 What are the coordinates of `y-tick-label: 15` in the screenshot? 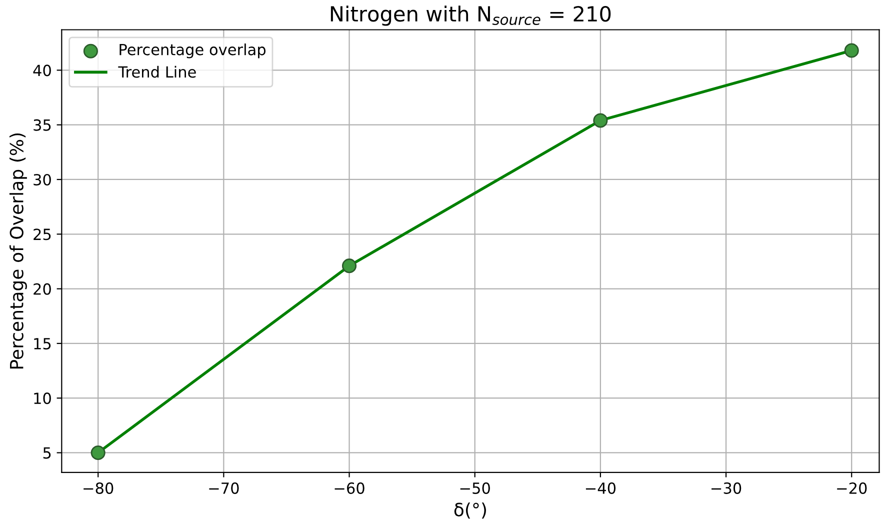 It's located at (42, 344).